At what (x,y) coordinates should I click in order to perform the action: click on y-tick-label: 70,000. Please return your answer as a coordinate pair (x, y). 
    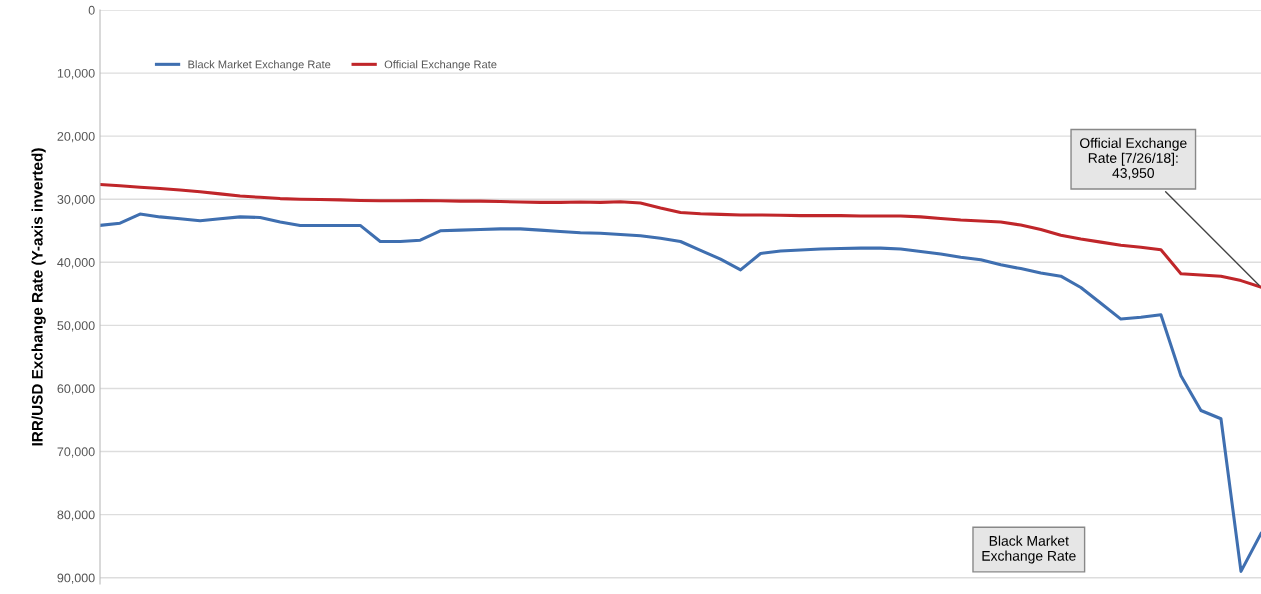
    Looking at the image, I should click on (76, 452).